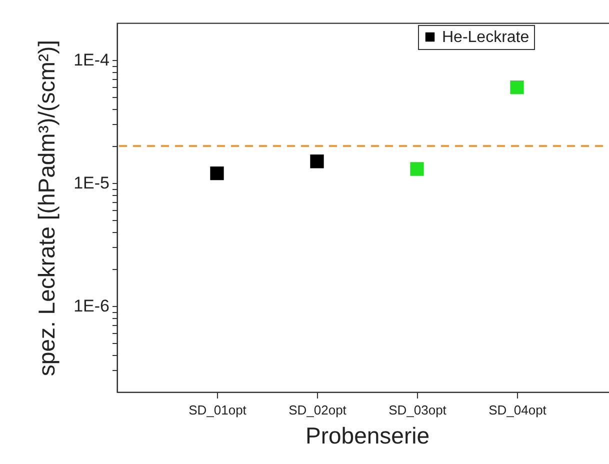 This screenshot has height=464, width=609. I want to click on x-tick-label: SD_03opt, so click(417, 410).